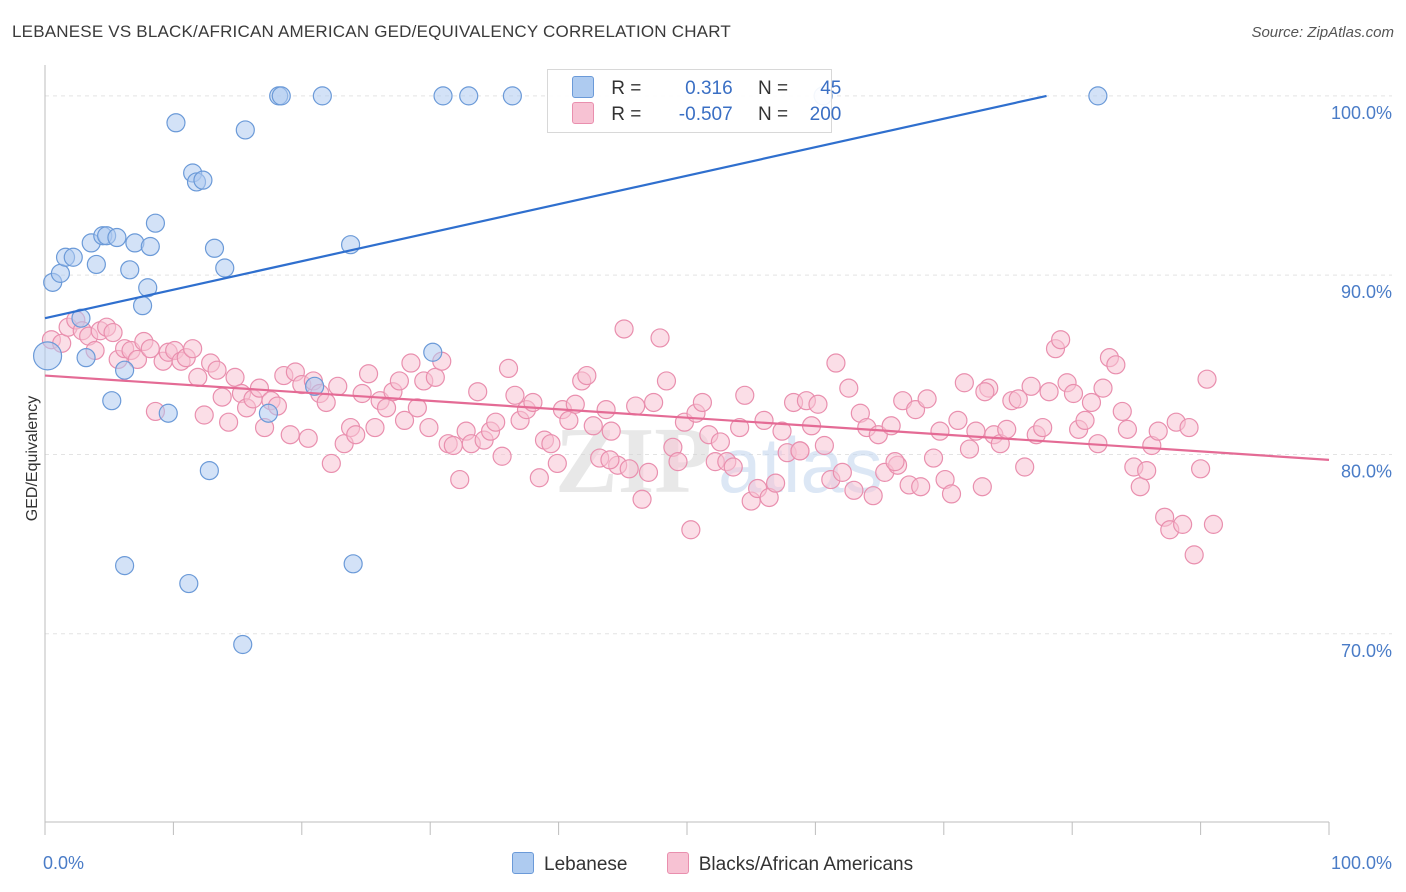 The image size is (1406, 892). What do you see at coordinates (825, 114) in the screenshot?
I see `legend-n-value: 200` at bounding box center [825, 114].